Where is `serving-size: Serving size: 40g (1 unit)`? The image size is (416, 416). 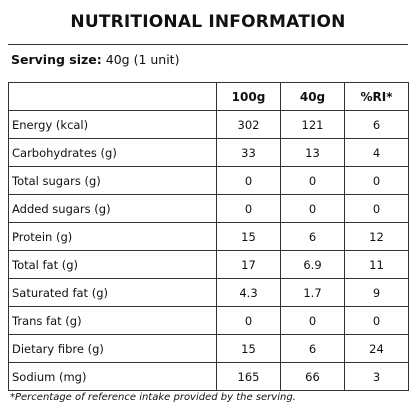 serving-size: Serving size: 40g (1 unit) is located at coordinates (95, 60).